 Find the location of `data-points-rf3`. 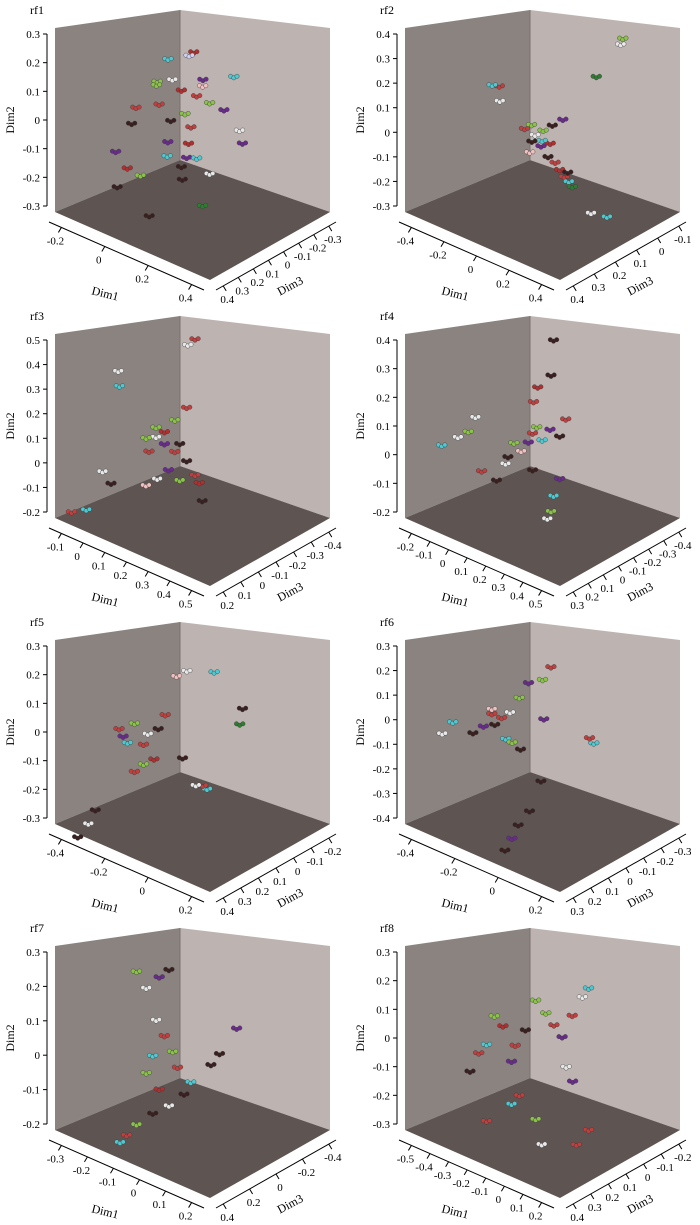

data-points-rf3 is located at coordinates (136, 426).